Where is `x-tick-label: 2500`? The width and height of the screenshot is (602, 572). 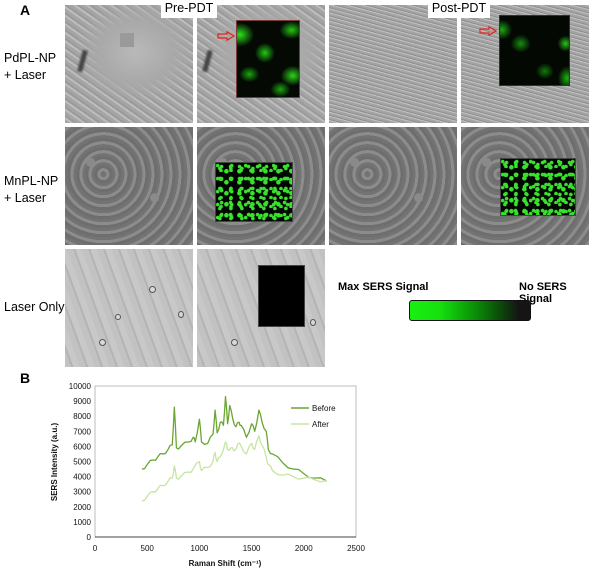
x-tick-label: 2500 is located at coordinates (356, 548).